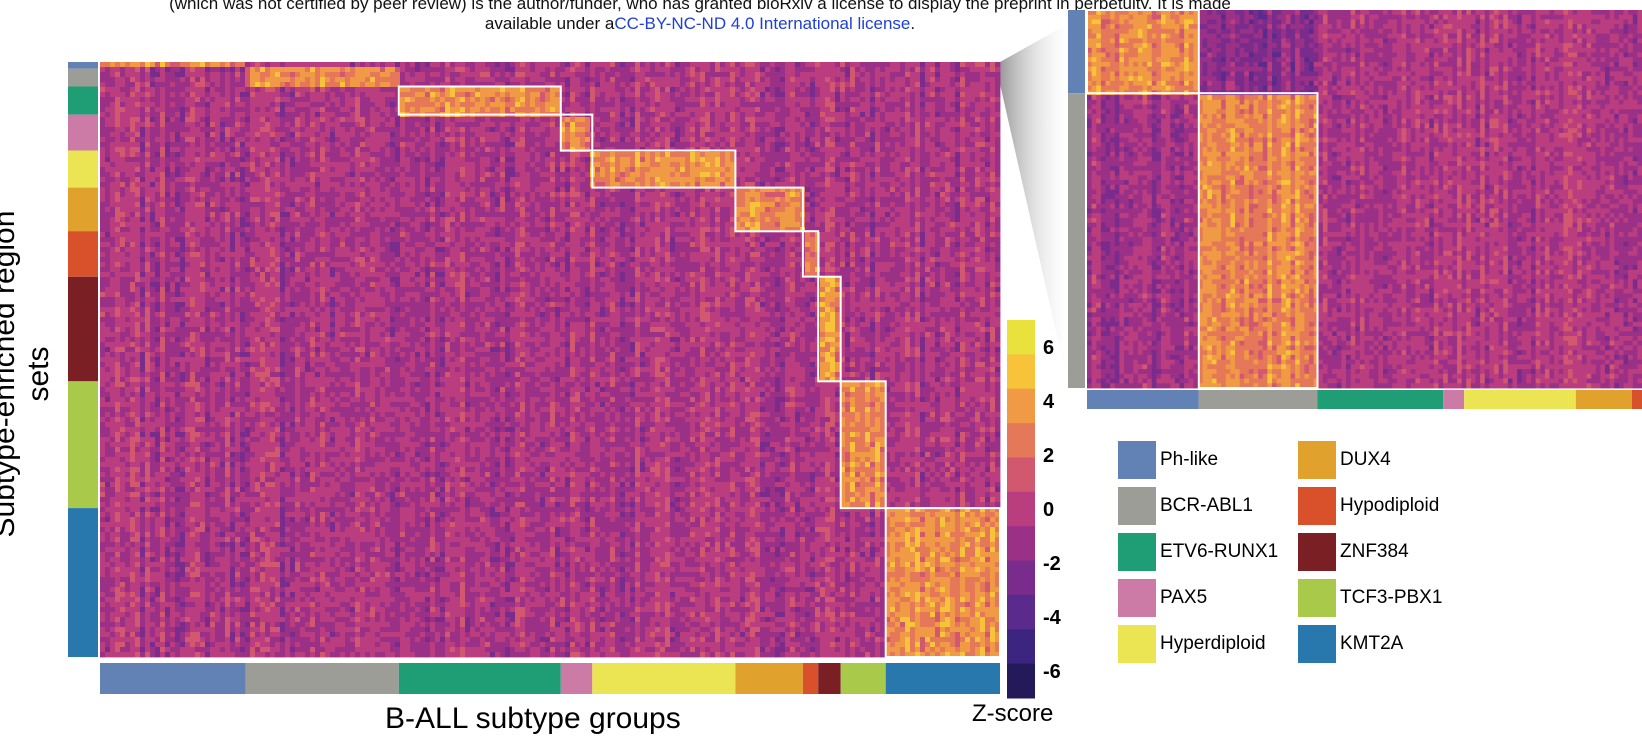  I want to click on license-link: CC-BY-NC-ND 4.0 International license, so click(762, 23).